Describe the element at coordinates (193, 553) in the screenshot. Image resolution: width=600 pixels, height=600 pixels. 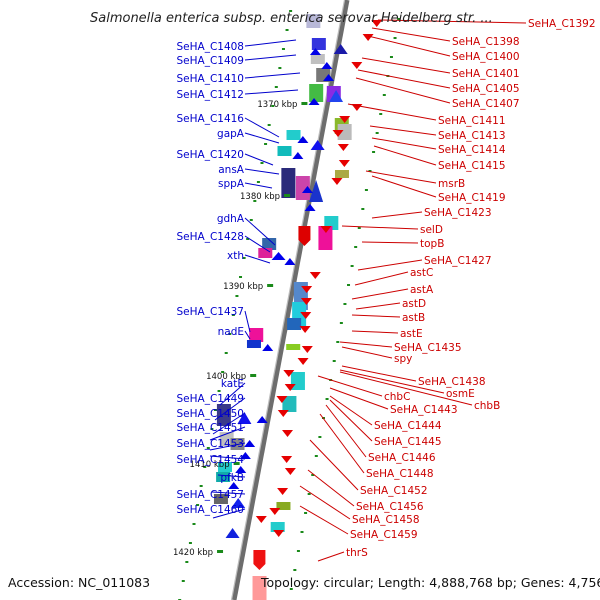
I see `kbp-tick-label: 1420 kbp` at that location.